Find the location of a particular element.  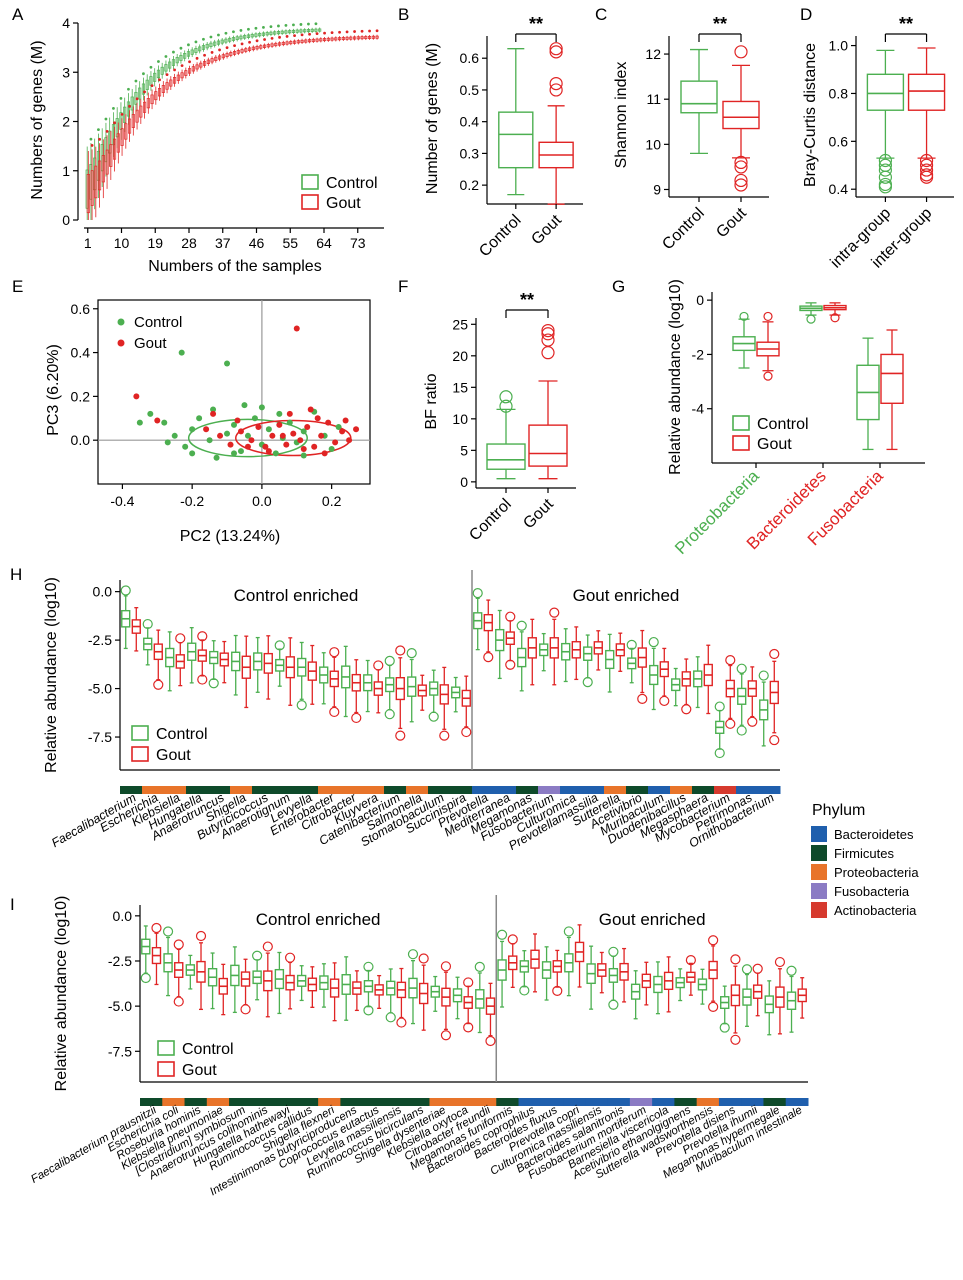

legend-label-gout: Gout is located at coordinates (343, 203).